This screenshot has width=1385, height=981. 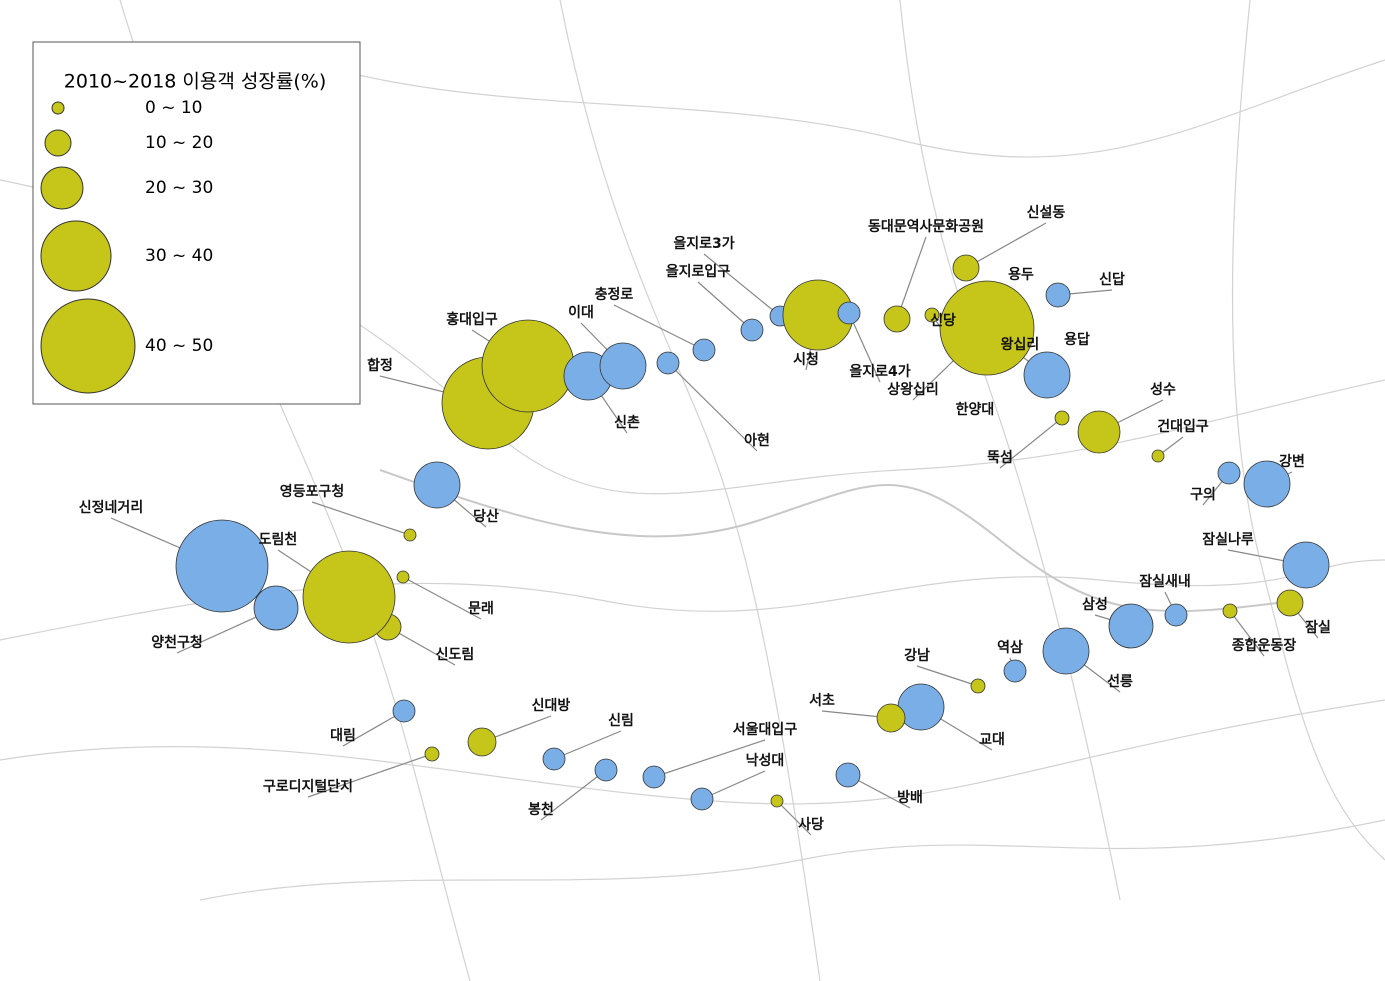 I want to click on station-label: 봉천, so click(x=541, y=810).